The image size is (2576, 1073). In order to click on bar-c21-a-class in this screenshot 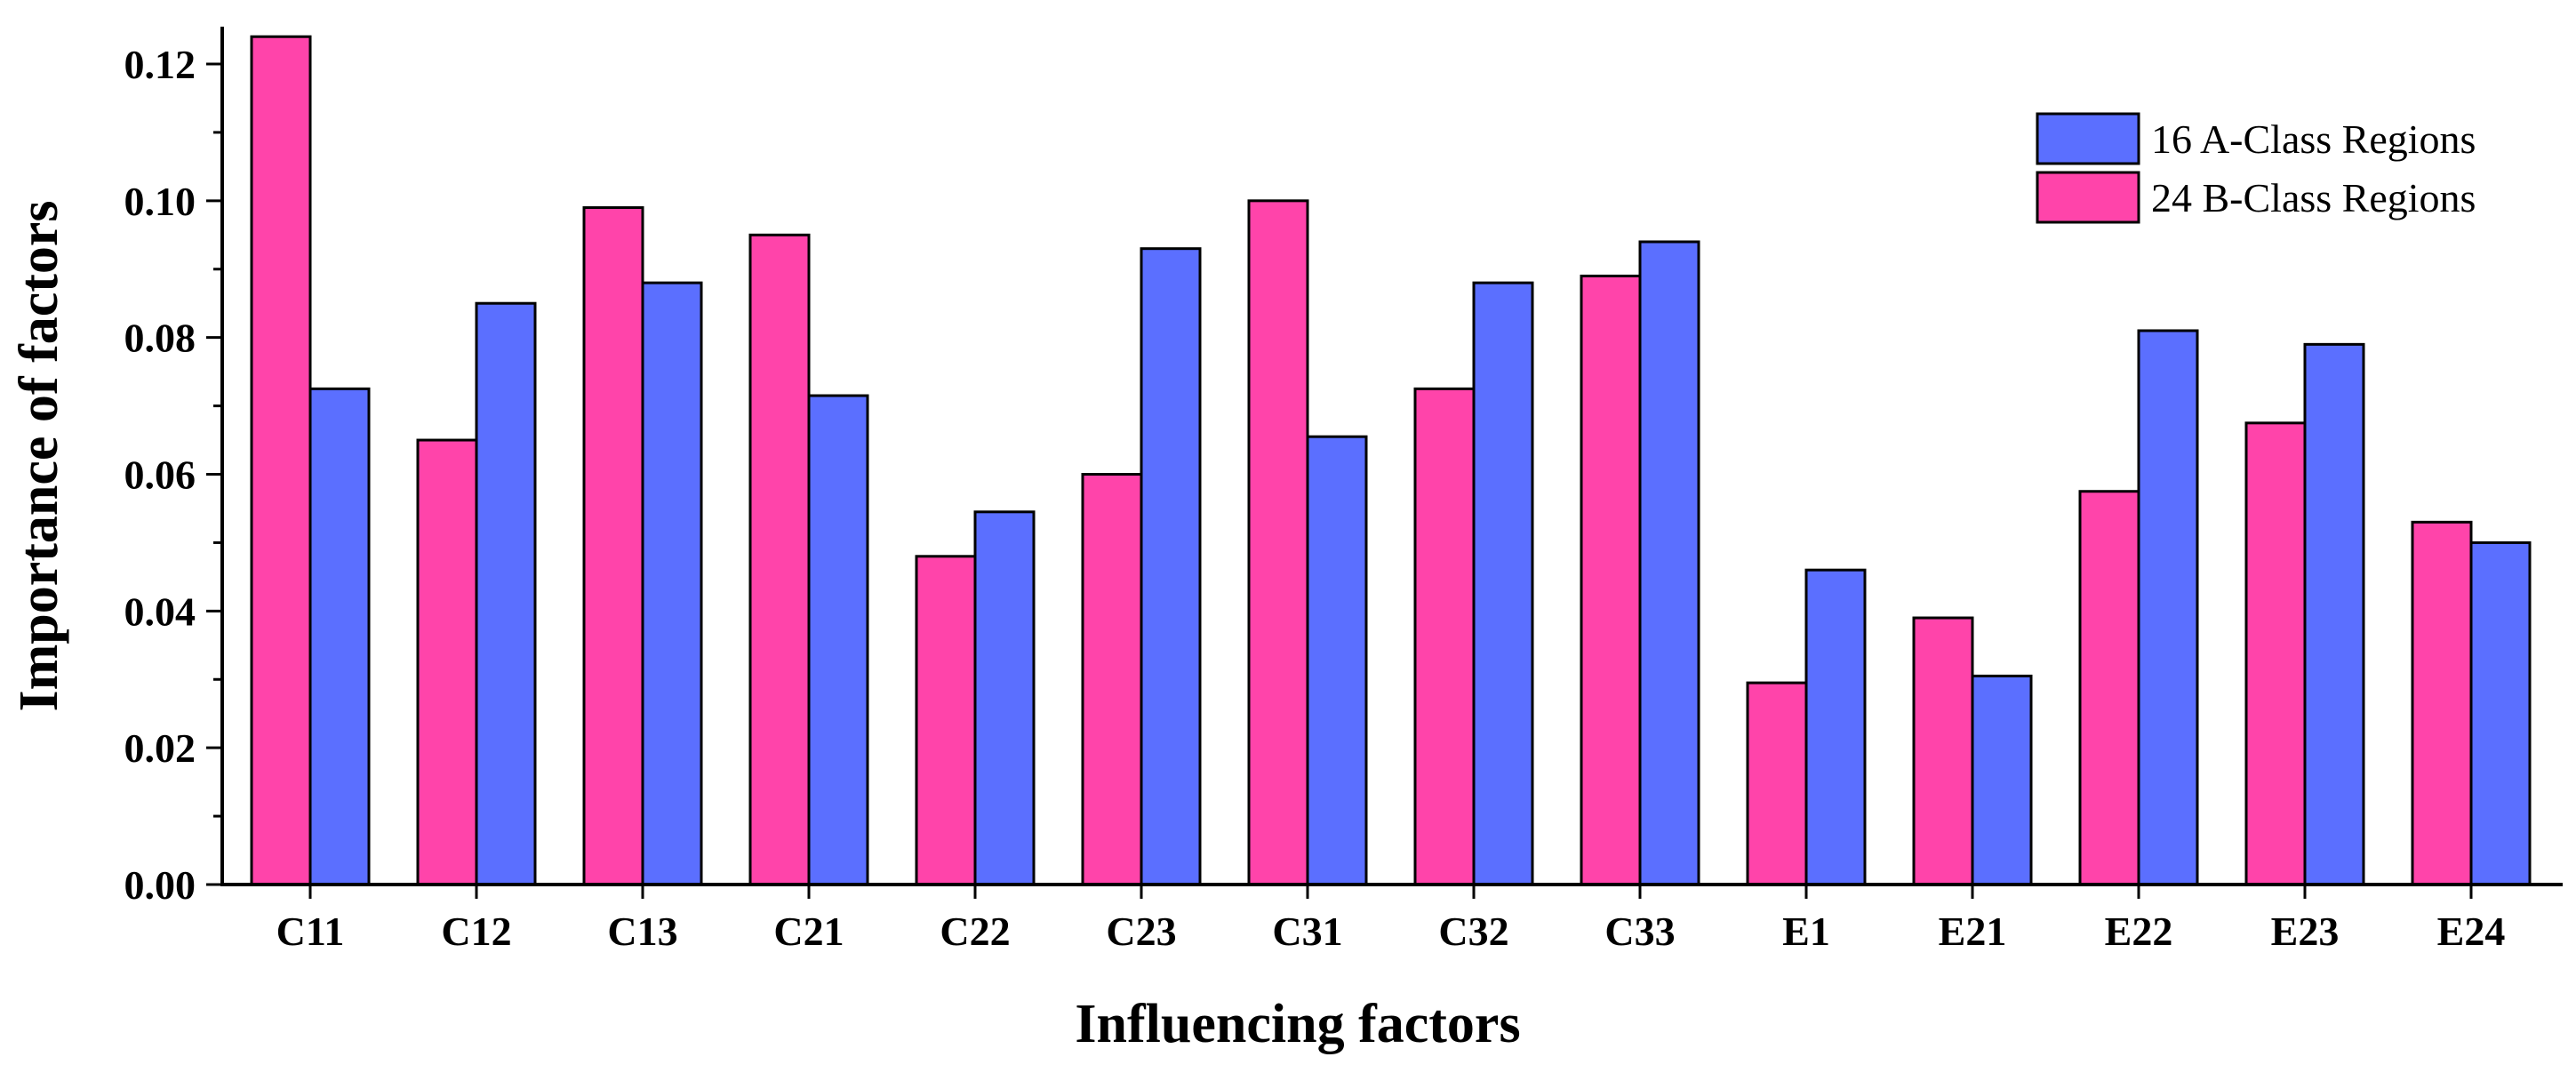, I will do `click(838, 640)`.